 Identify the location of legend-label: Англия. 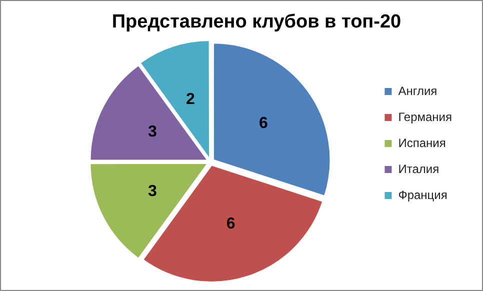
(418, 91).